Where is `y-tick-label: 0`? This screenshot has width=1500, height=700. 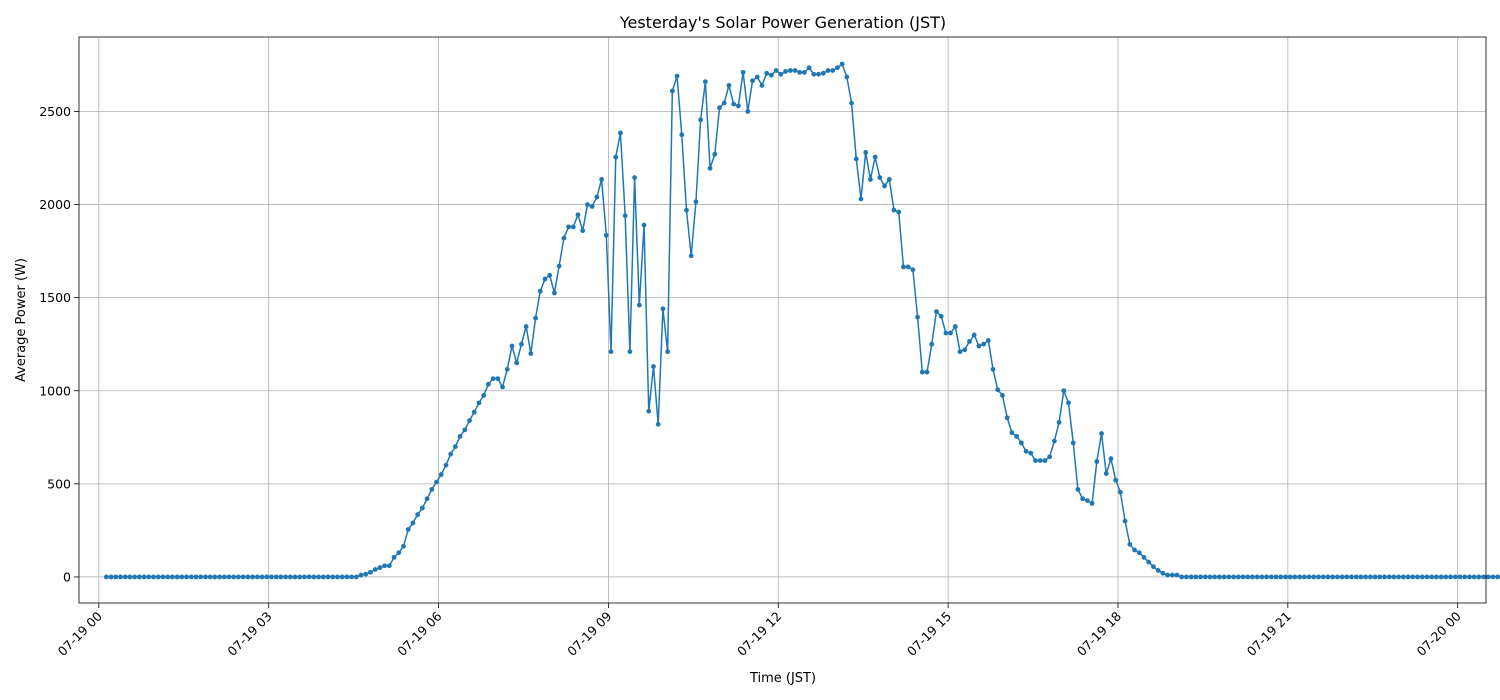 y-tick-label: 0 is located at coordinates (67, 576).